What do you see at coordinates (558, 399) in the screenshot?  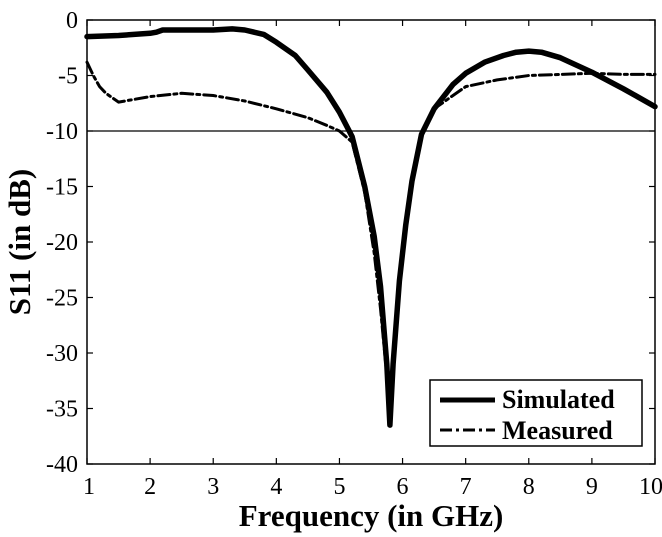 I see `legend-label-simulated: Simulated` at bounding box center [558, 399].